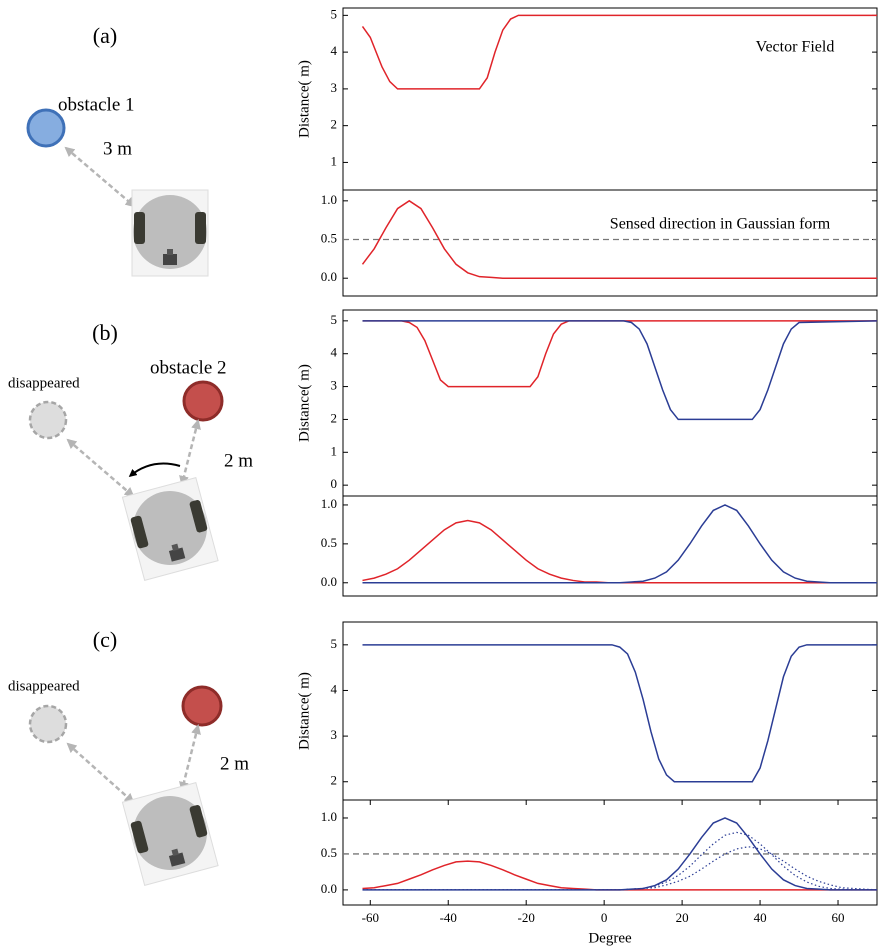 The image size is (894, 949). I want to click on x-tick-label: -20, so click(526, 917).